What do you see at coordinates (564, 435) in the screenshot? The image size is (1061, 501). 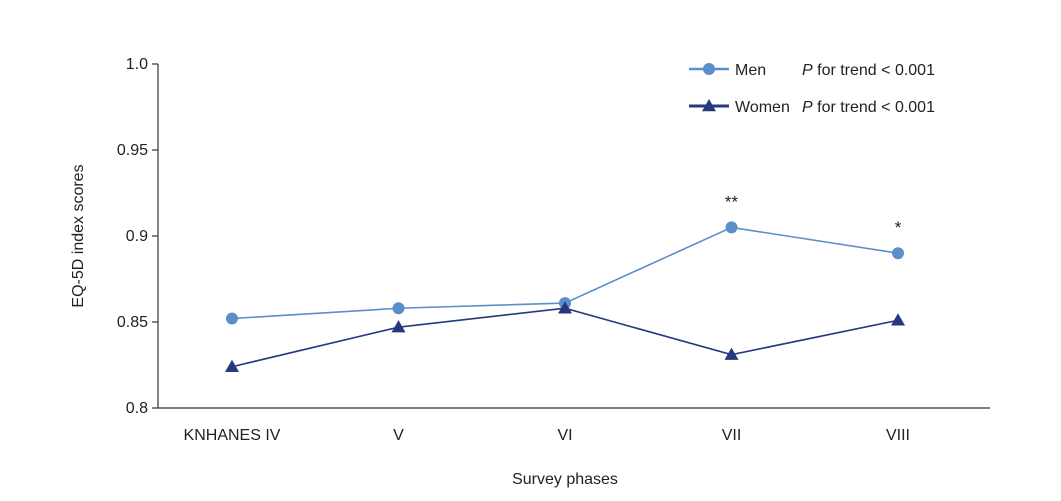 I see `x-tick-label: VI` at bounding box center [564, 435].